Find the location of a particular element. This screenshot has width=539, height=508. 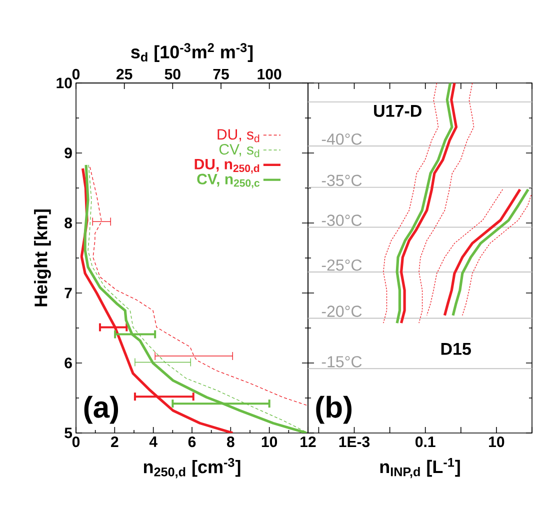

x2-tick-label: 0 is located at coordinates (76, 74).